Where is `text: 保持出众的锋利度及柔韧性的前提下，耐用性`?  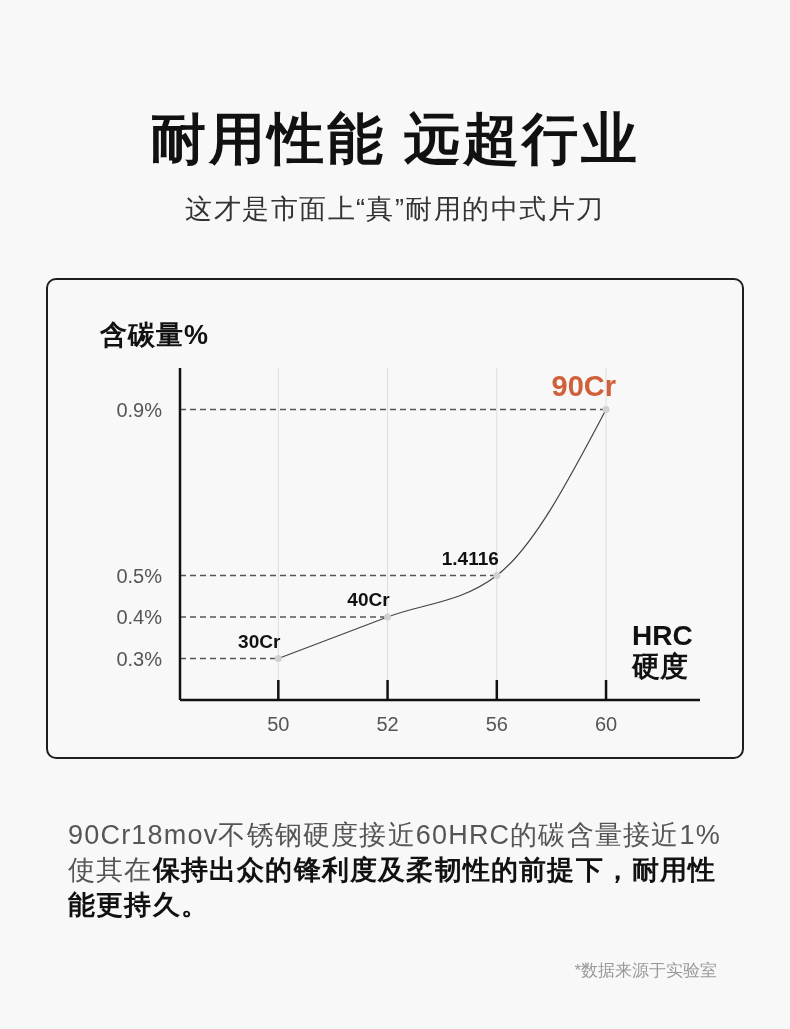
text: 保持出众的锋利度及柔韧性的前提下，耐用性 is located at coordinates (434, 870).